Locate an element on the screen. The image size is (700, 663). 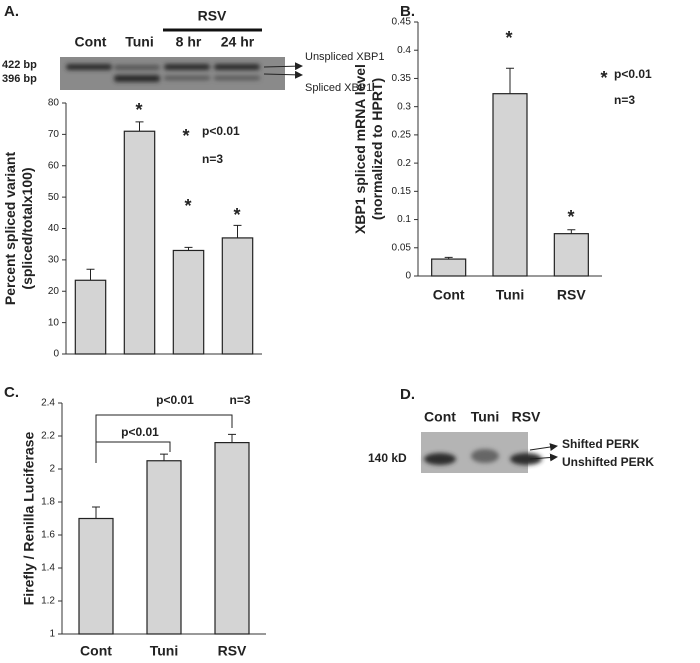
y-tick-label: 40 is located at coordinates (54, 228).